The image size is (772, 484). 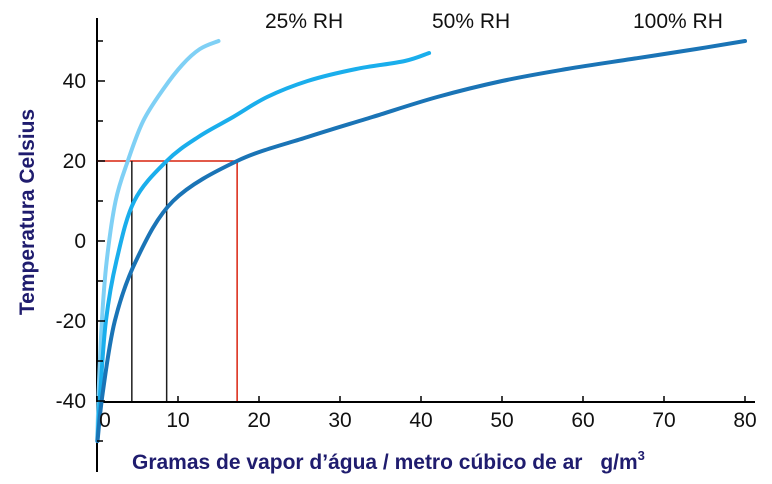 I want to click on y-tick-label: 20, so click(x=74, y=161).